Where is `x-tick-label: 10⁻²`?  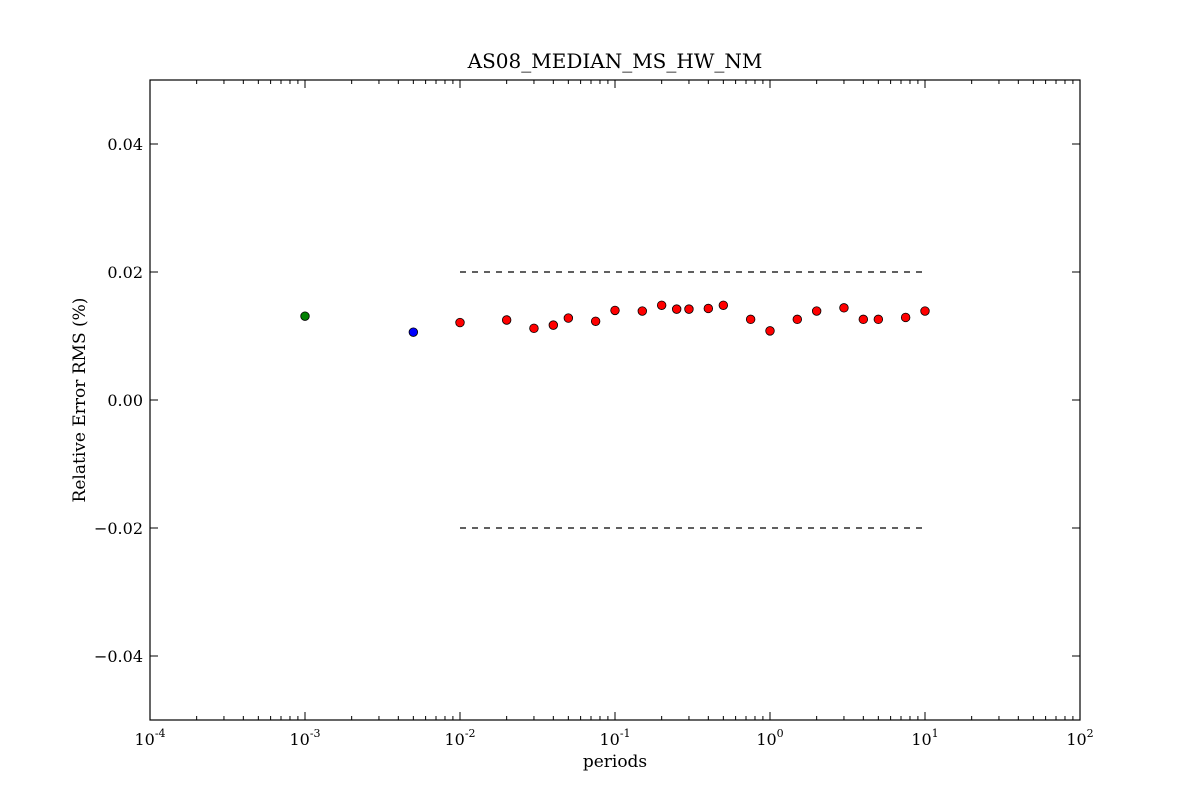 x-tick-label: 10⁻² is located at coordinates (459, 738).